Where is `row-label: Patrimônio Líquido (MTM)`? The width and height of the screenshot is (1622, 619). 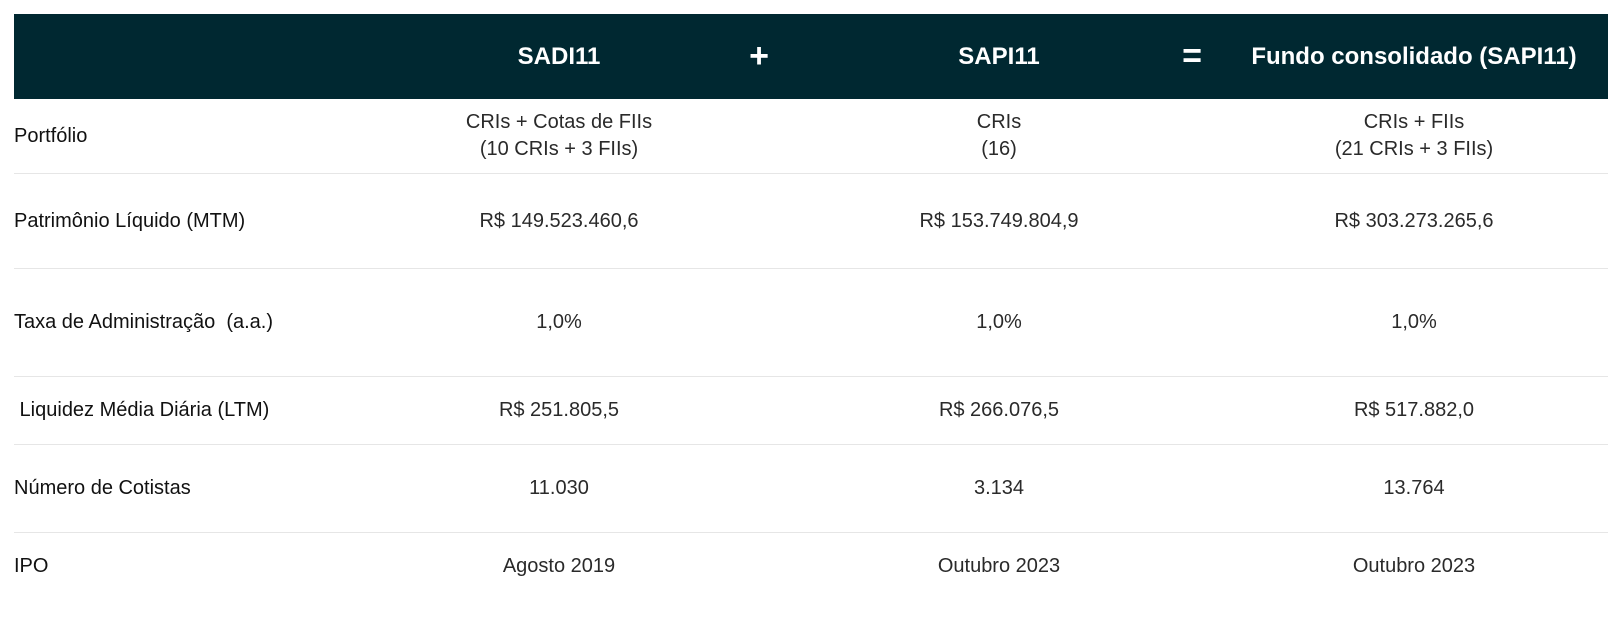 row-label: Patrimônio Líquido (MTM) is located at coordinates (130, 220).